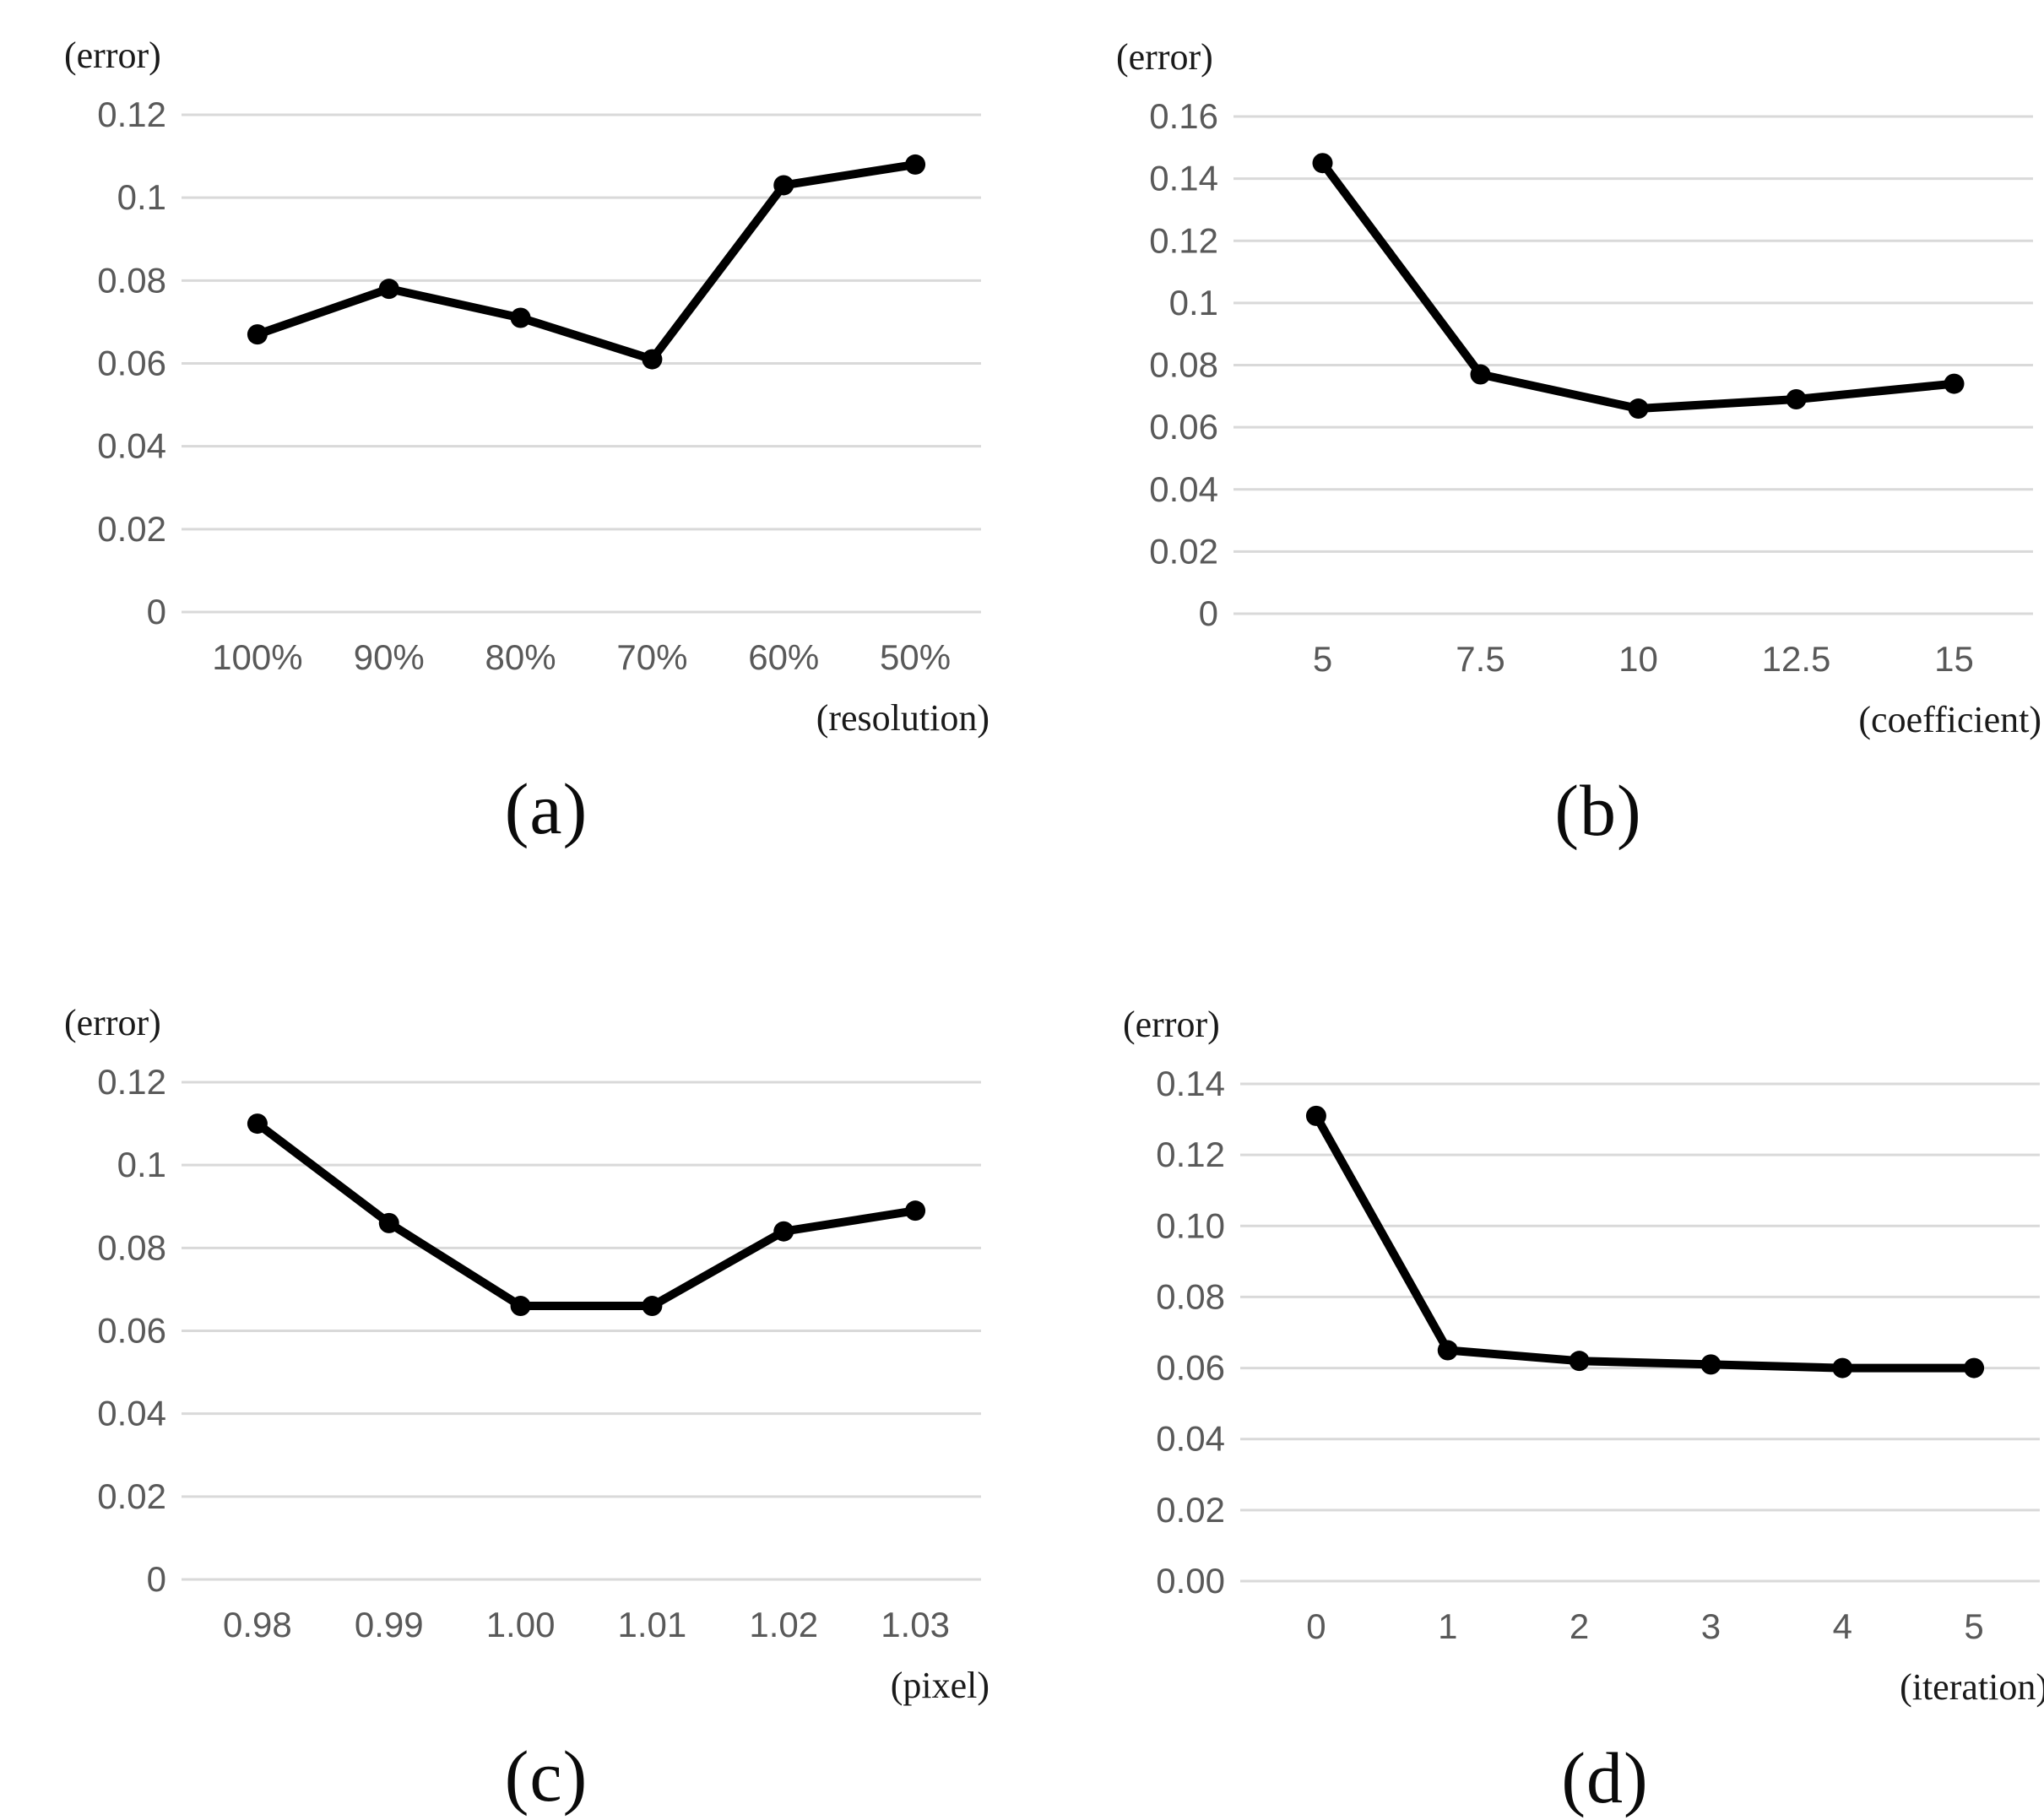 The width and height of the screenshot is (2044, 1820). I want to click on x-tick-label: 50%, so click(916, 657).